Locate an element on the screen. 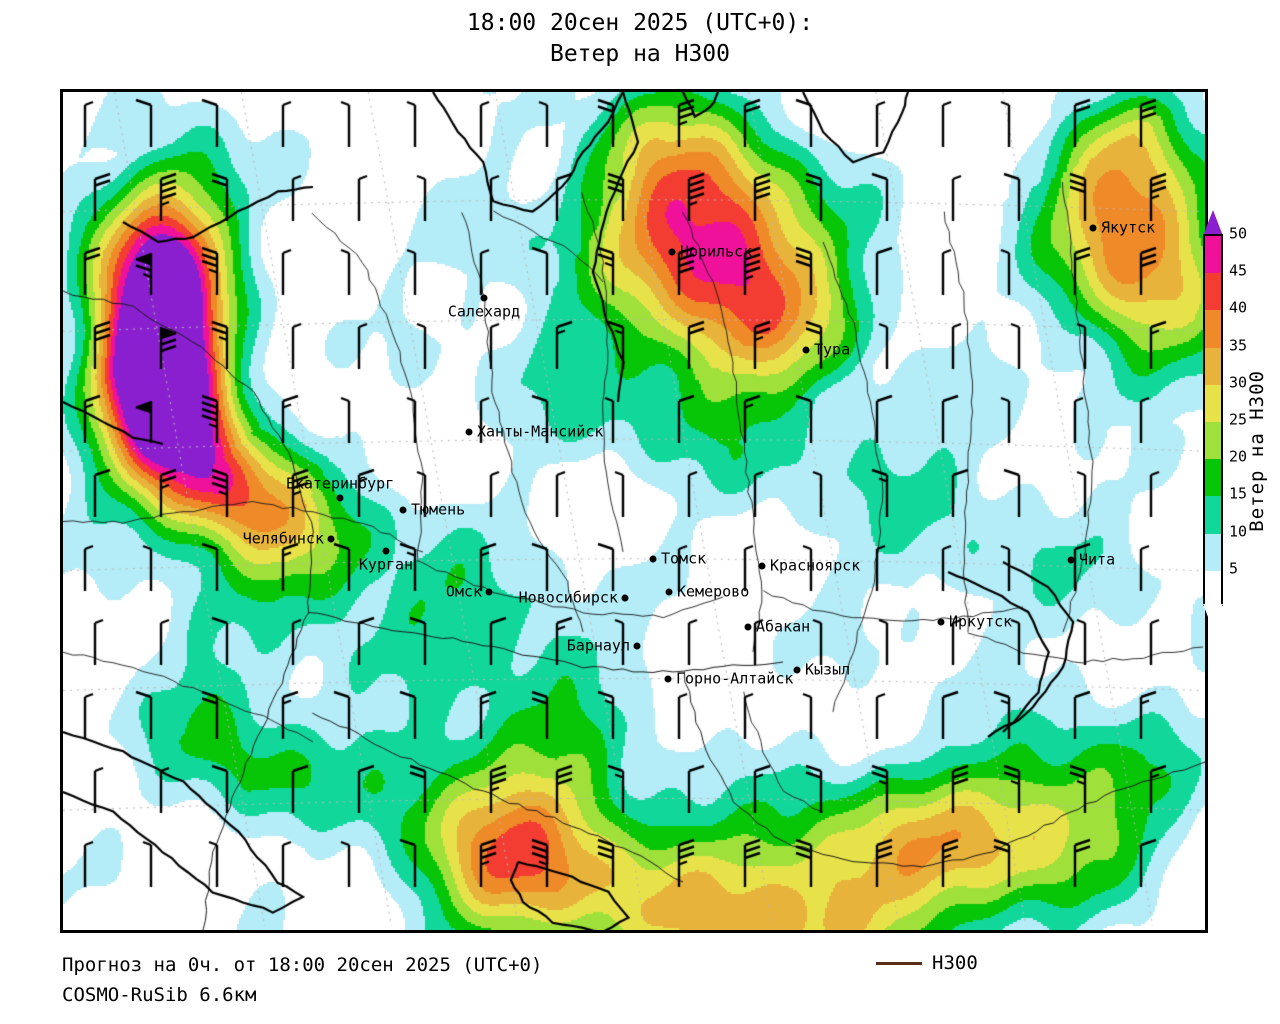 The width and height of the screenshot is (1280, 1024). colorbar-tick-10: 10 is located at coordinates (1238, 531).